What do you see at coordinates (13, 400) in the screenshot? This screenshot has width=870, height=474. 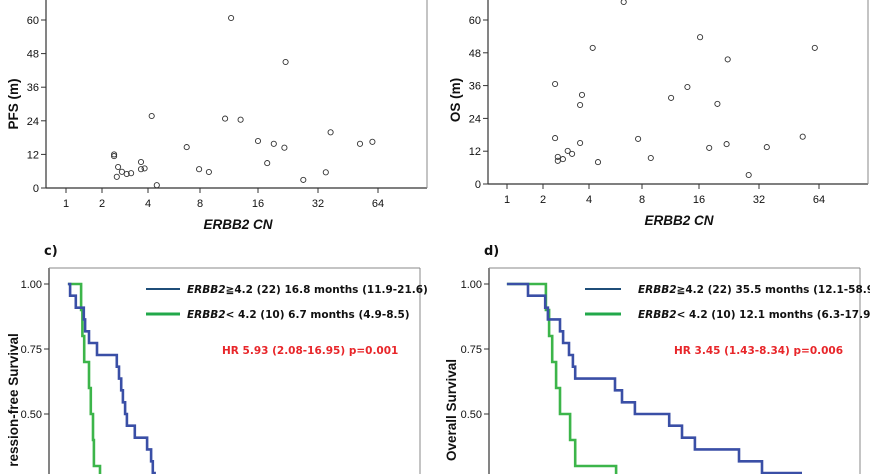 I see `y-axis-title: ression-free Survival` at bounding box center [13, 400].